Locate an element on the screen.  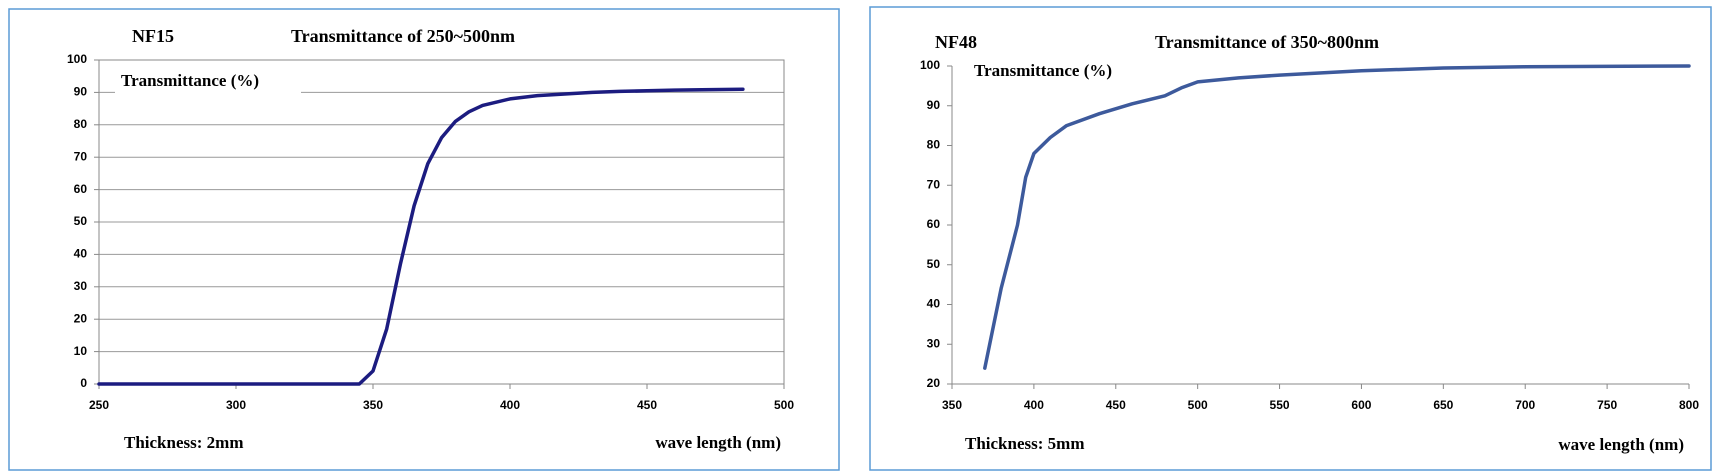
chart-title: NF15 is located at coordinates (153, 36).